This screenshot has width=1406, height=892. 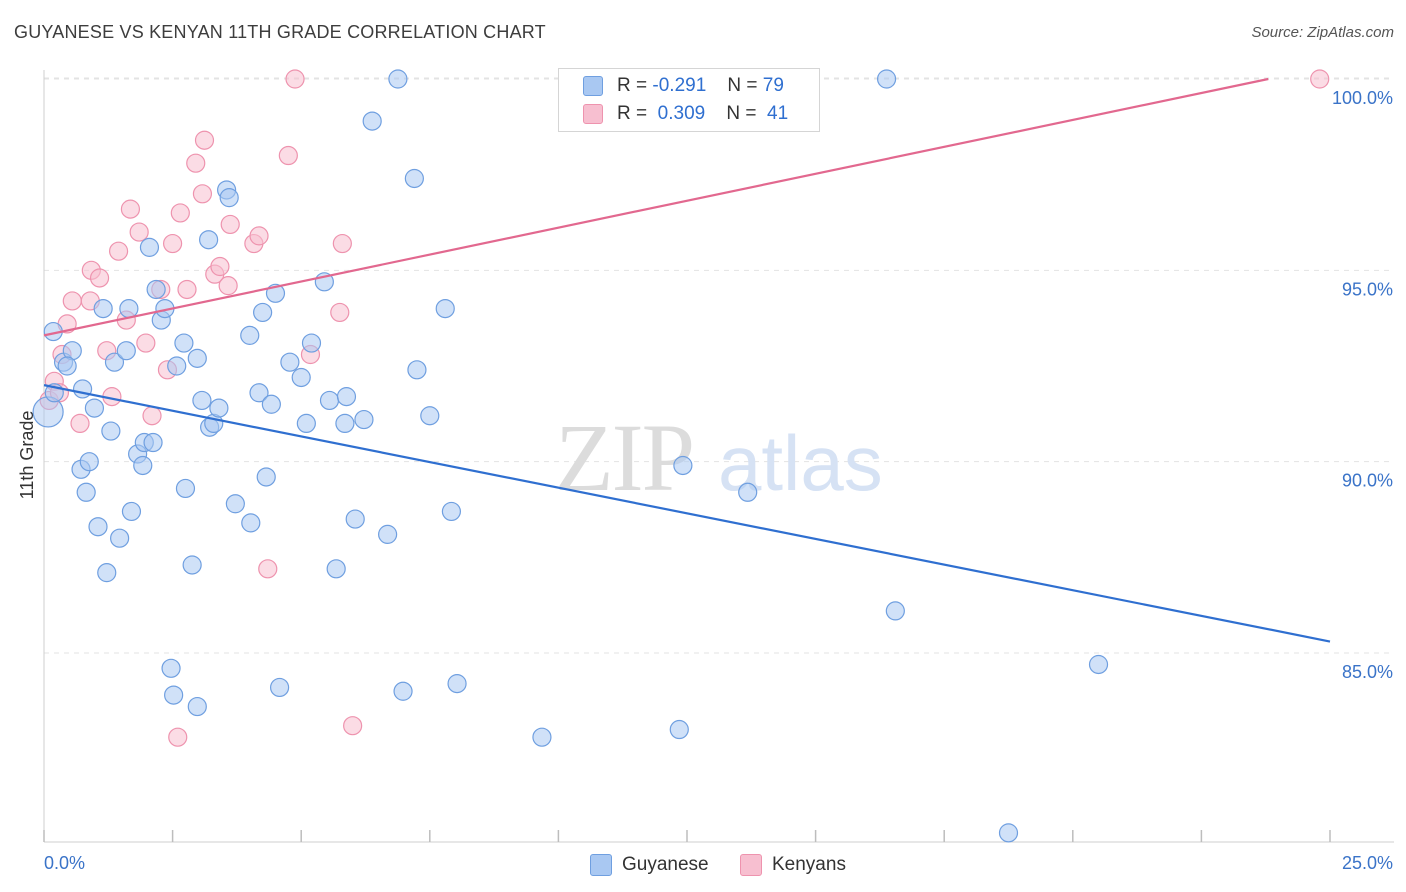 I want to click on y-tick-label: 90.0%, so click(x=1367, y=481).